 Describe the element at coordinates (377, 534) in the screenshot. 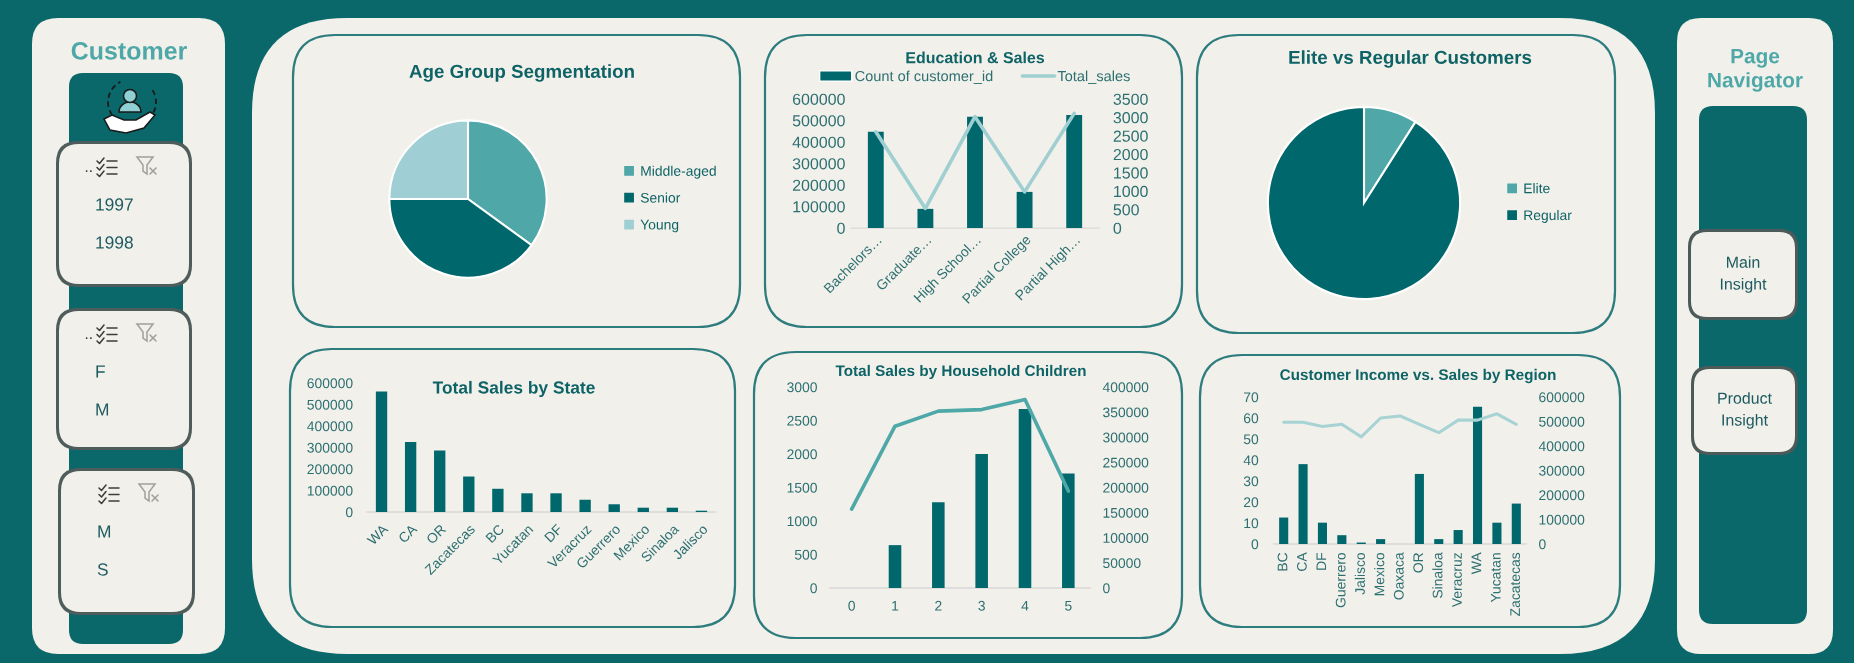

I see `x-tick-label: WA` at that location.